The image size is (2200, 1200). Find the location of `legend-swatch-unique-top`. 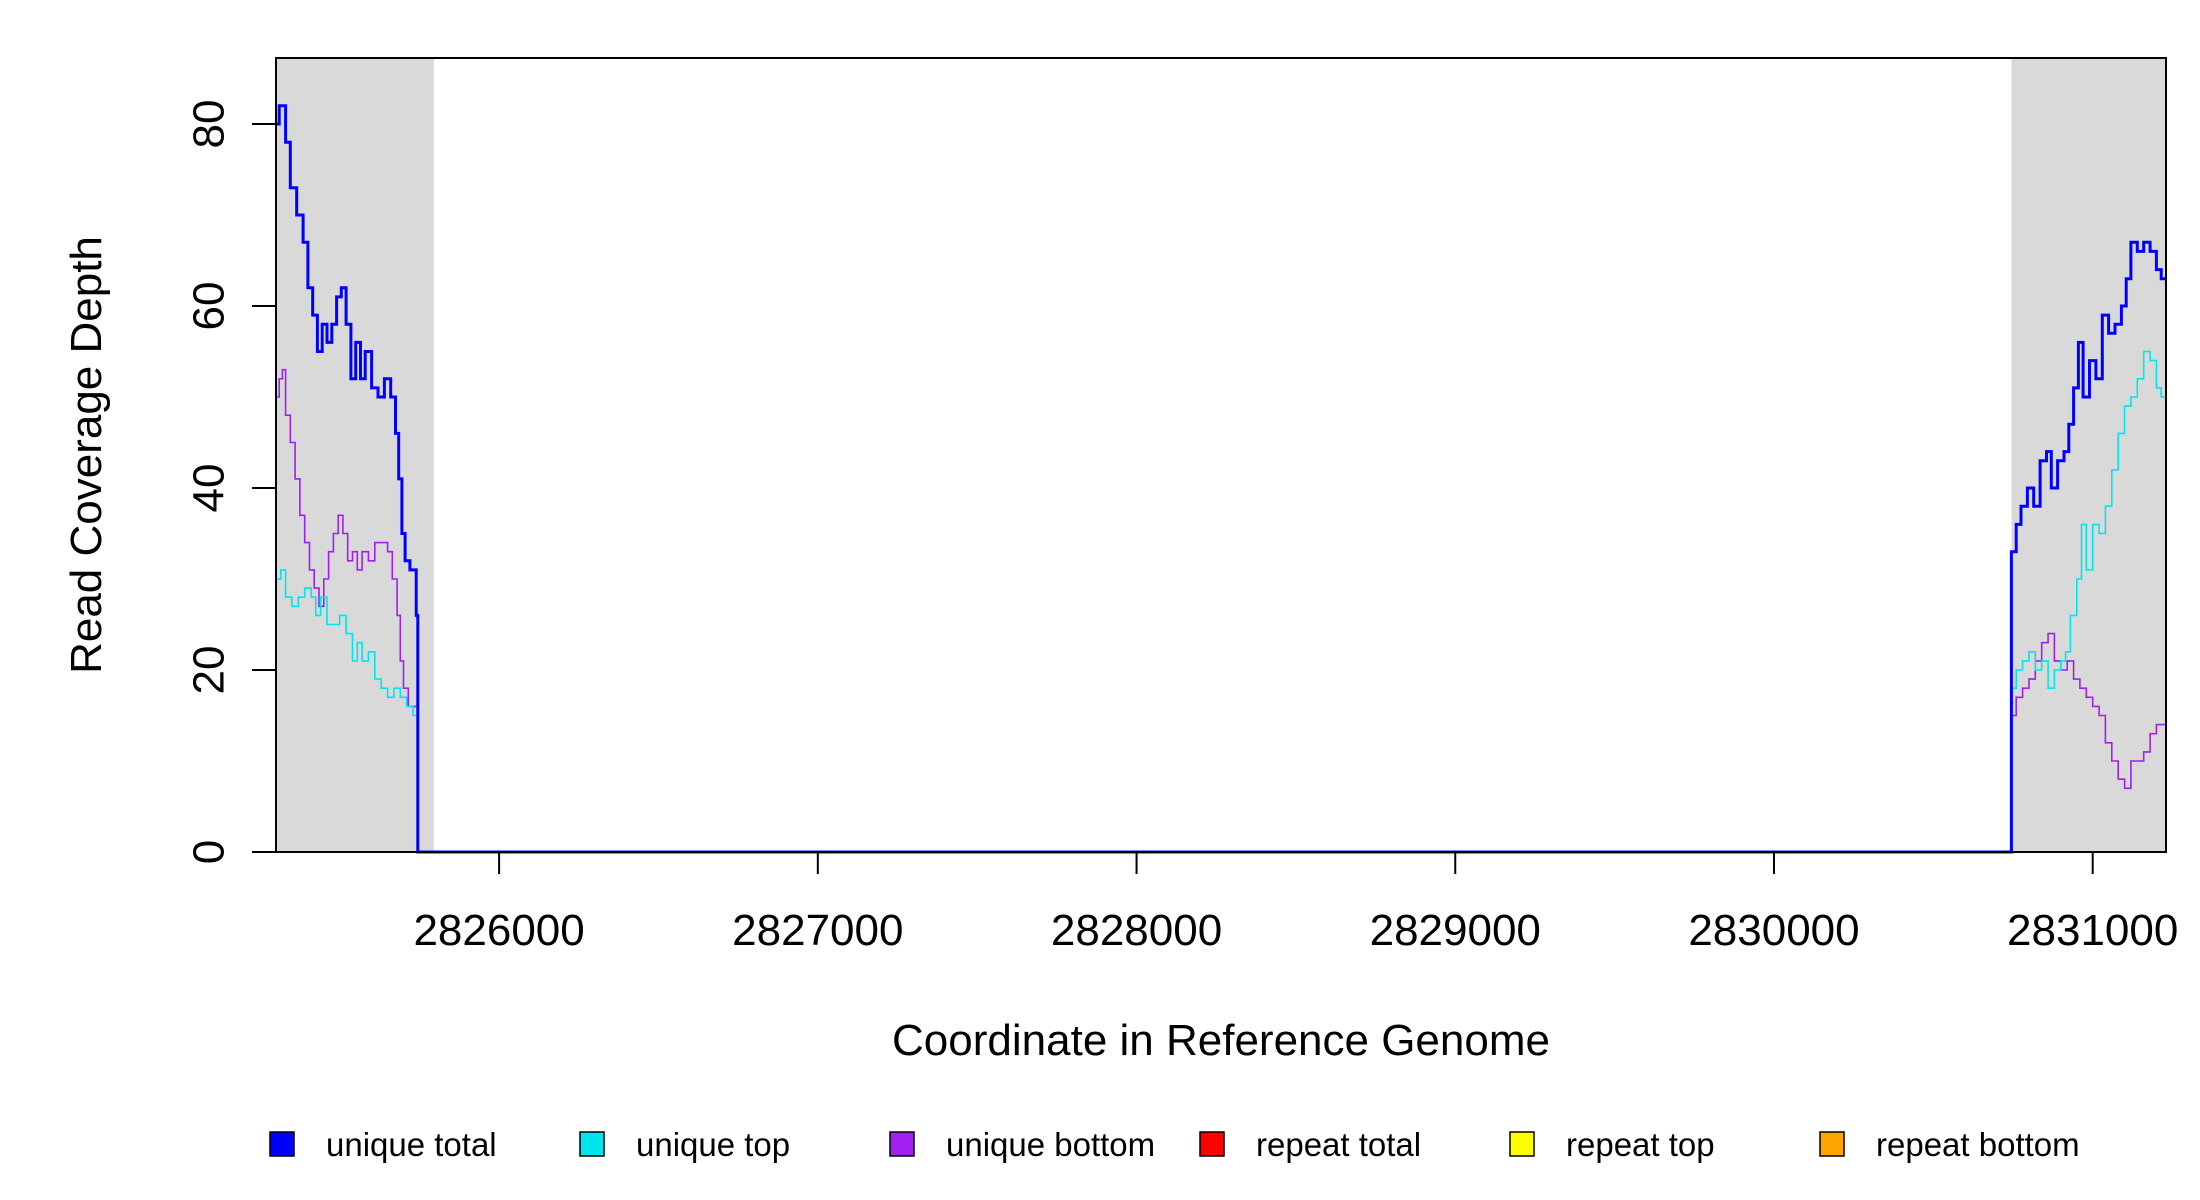

legend-swatch-unique-top is located at coordinates (592, 1144).